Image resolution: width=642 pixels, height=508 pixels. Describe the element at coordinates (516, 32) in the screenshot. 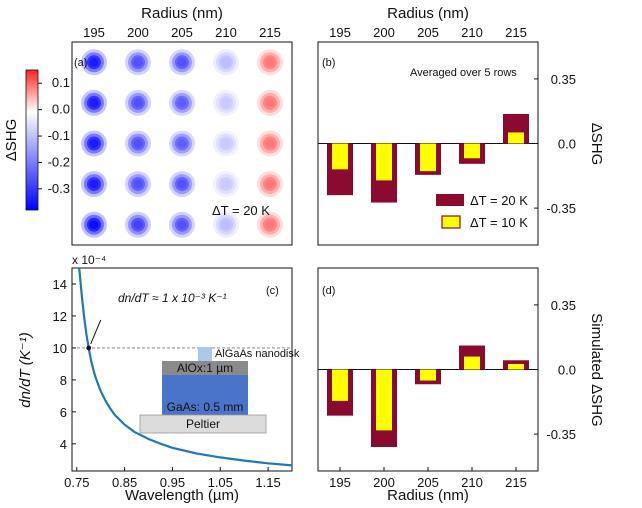

I see `top-tick-label: 215` at that location.